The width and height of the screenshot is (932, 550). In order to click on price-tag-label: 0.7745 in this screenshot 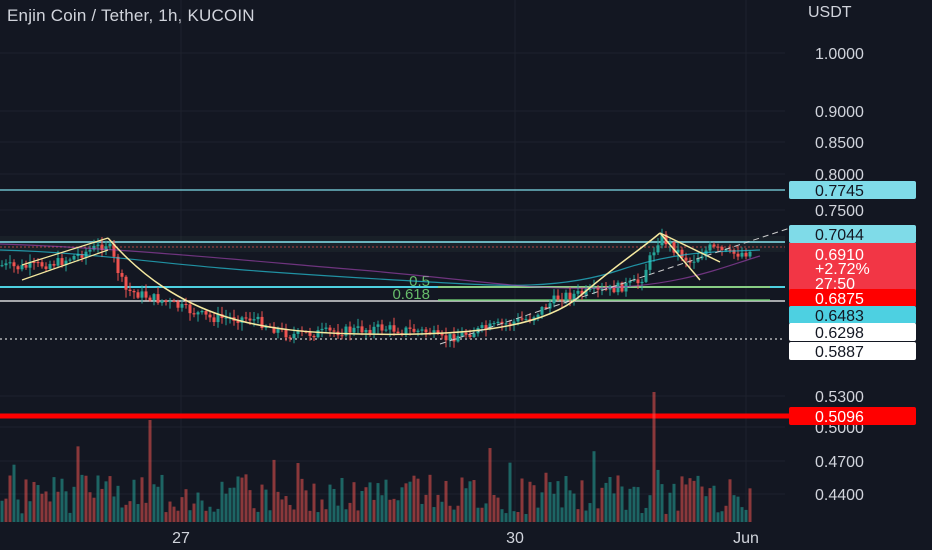, I will do `click(839, 191)`.